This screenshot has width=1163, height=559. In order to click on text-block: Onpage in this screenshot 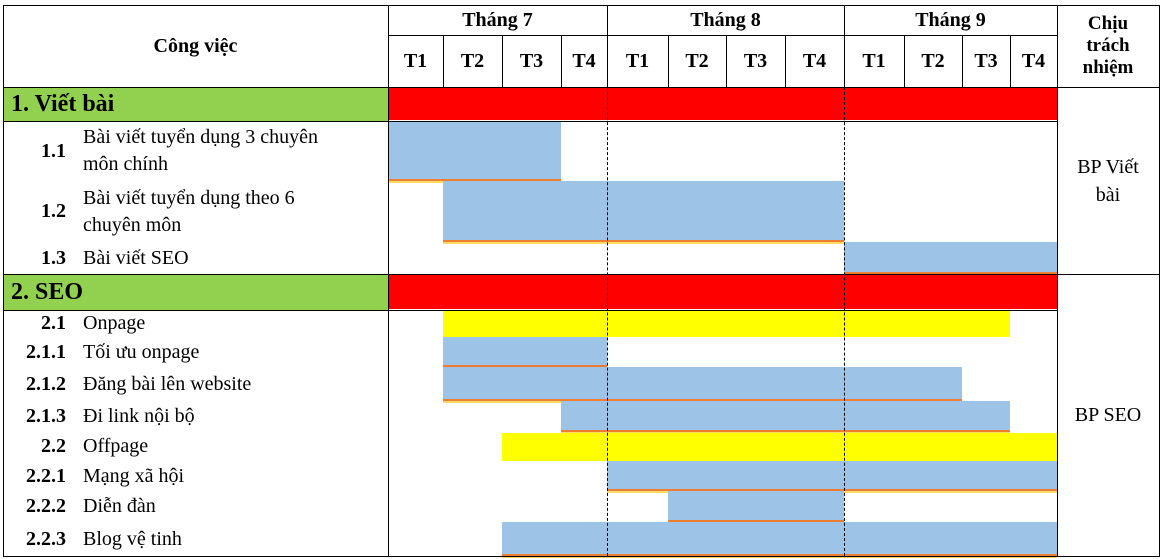, I will do `click(114, 323)`.